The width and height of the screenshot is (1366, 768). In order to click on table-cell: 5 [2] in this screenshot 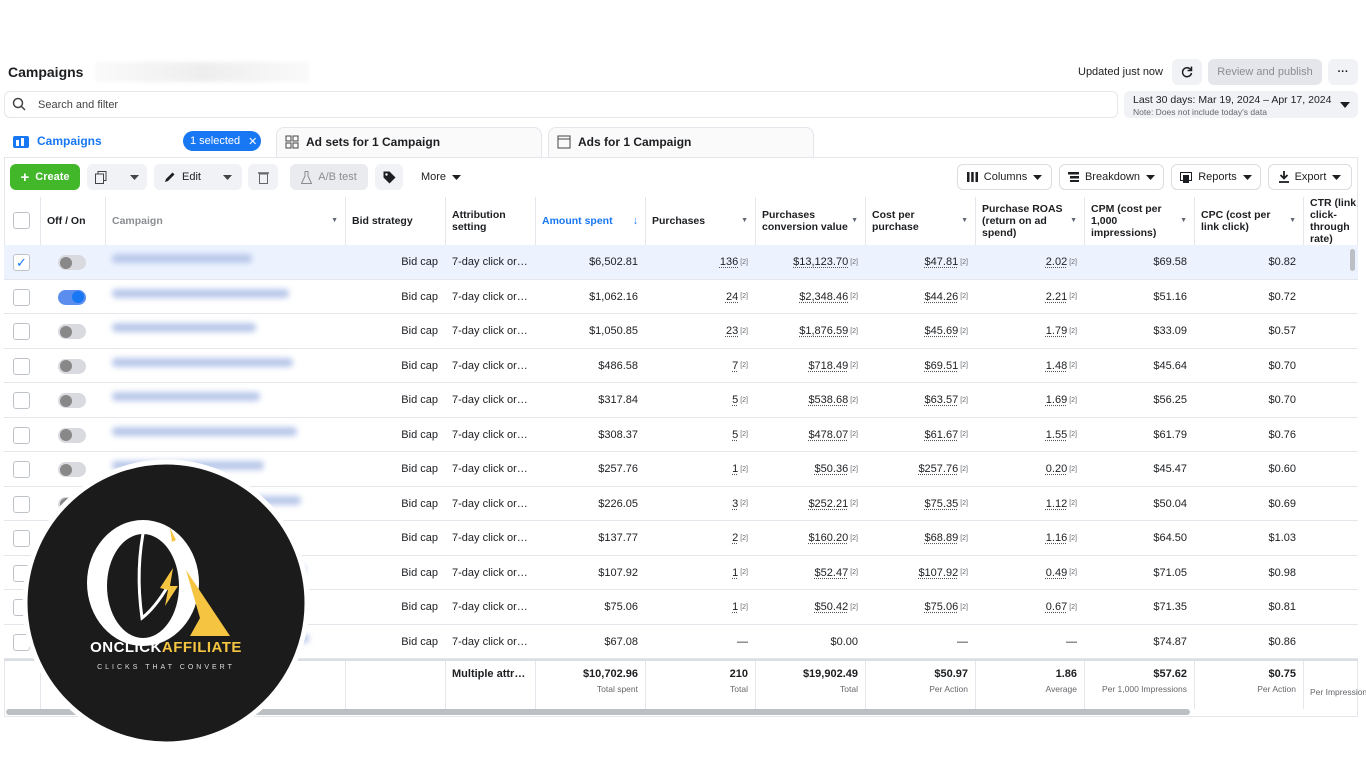, I will do `click(700, 435)`.